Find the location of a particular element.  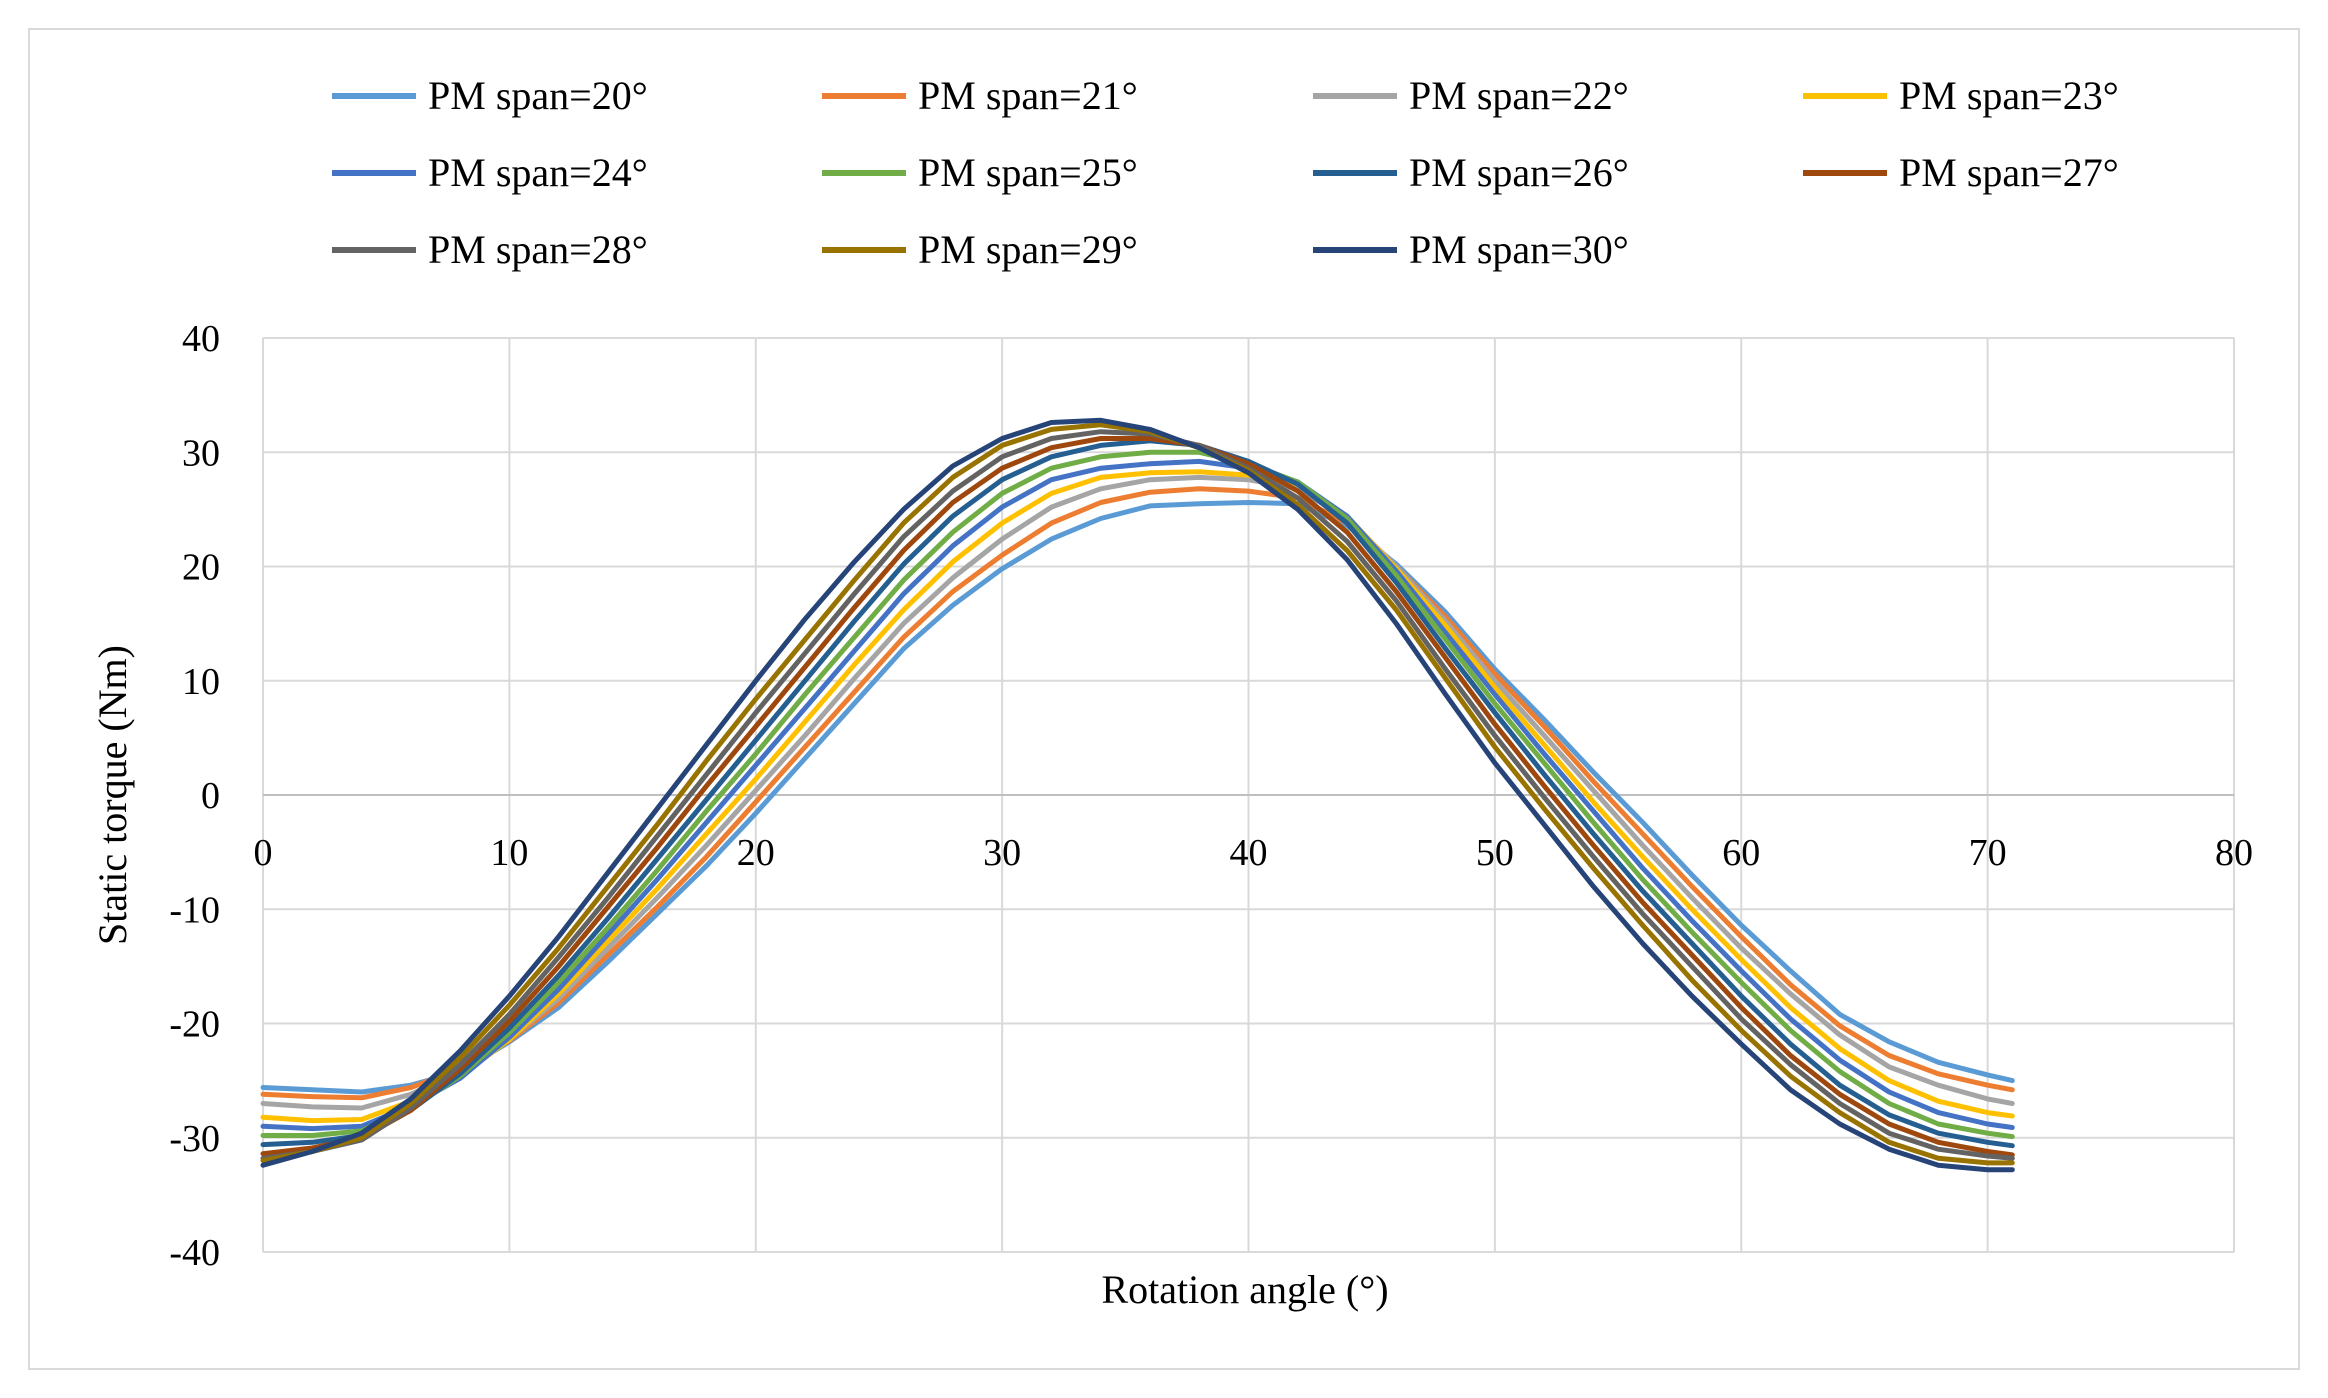

x-tick-label: 80 is located at coordinates (2234, 853).